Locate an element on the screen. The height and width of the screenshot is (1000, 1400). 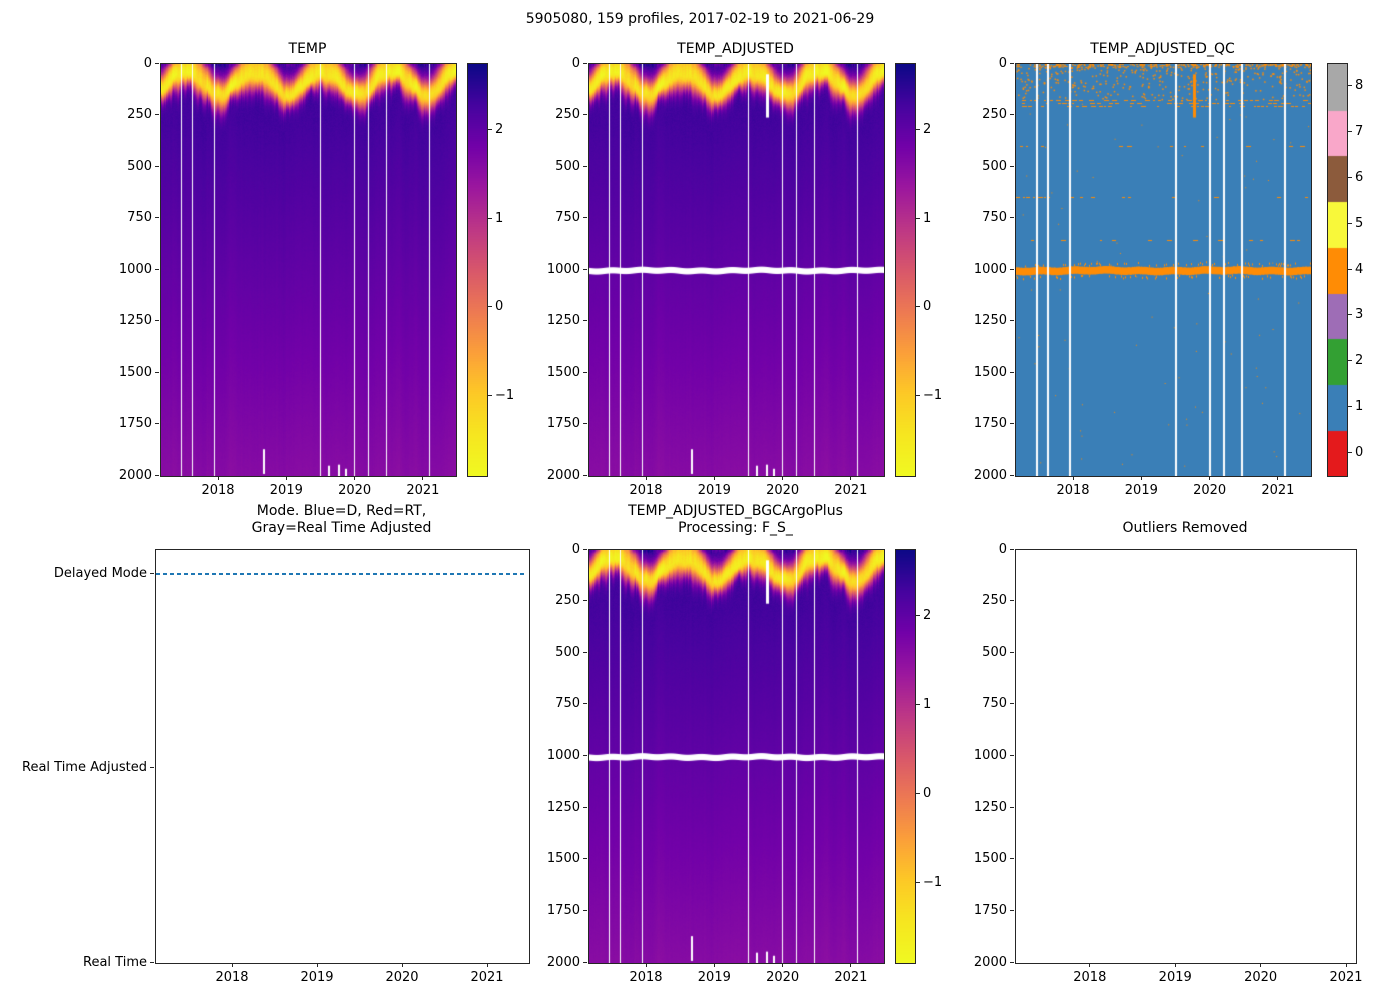
y-tick-label: Real Time is located at coordinates (115, 962).